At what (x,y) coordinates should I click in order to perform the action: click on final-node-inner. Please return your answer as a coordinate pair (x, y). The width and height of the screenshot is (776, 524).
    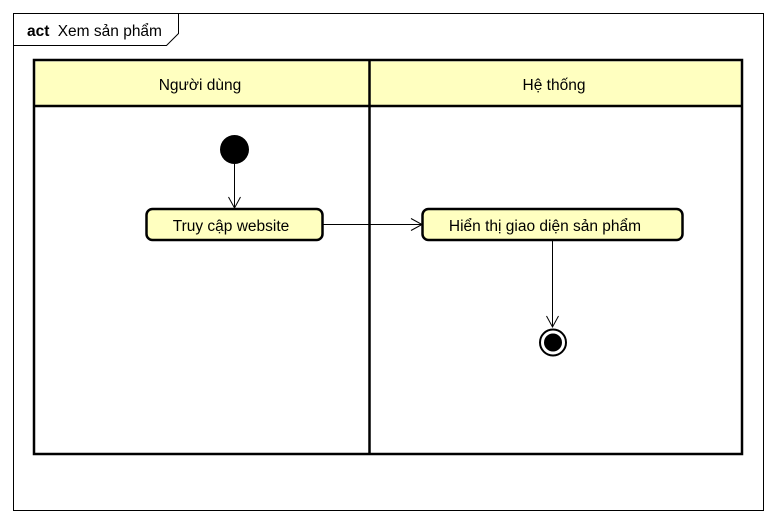
    Looking at the image, I should click on (553, 342).